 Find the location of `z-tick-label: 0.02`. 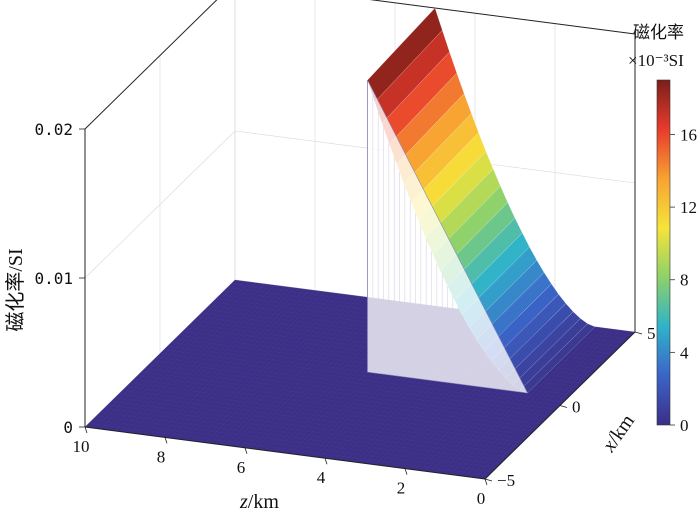

z-tick-label: 0.02 is located at coordinates (53, 129).